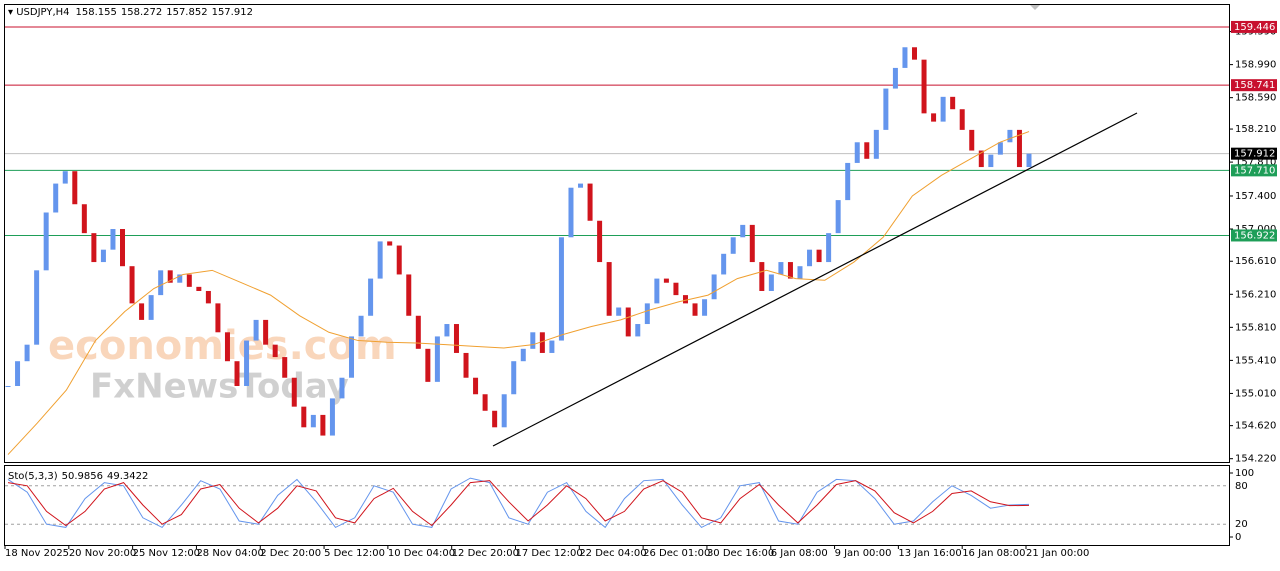 This screenshot has width=1280, height=571. What do you see at coordinates (799, 553) in the screenshot?
I see `x-tick-label: 6 Jan 08:00` at bounding box center [799, 553].